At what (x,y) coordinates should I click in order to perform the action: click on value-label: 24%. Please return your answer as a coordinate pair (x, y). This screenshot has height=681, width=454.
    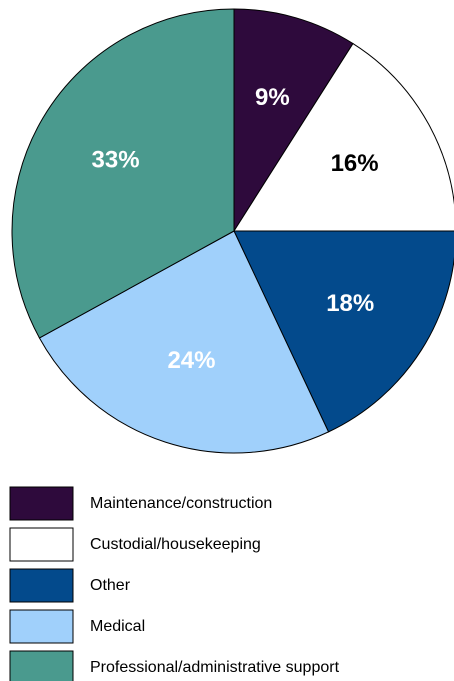
    Looking at the image, I should click on (191, 360).